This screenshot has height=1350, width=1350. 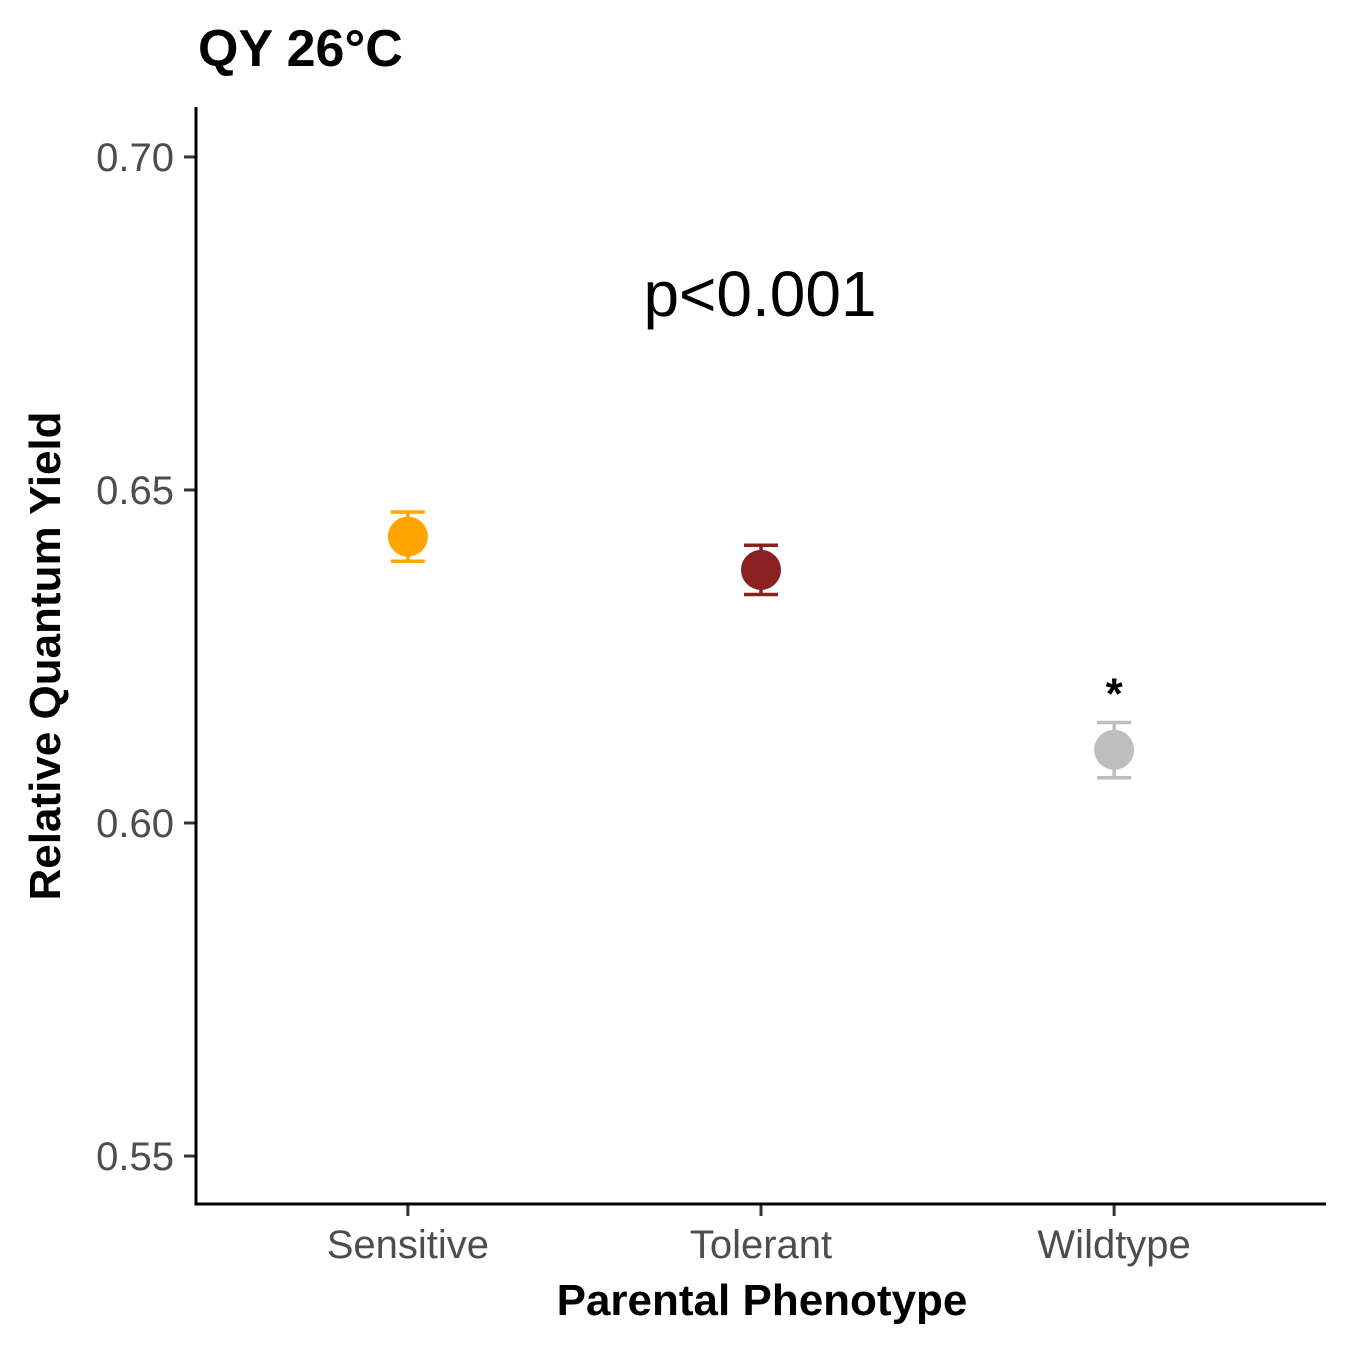 What do you see at coordinates (761, 569) in the screenshot?
I see `mean-point-tolerant` at bounding box center [761, 569].